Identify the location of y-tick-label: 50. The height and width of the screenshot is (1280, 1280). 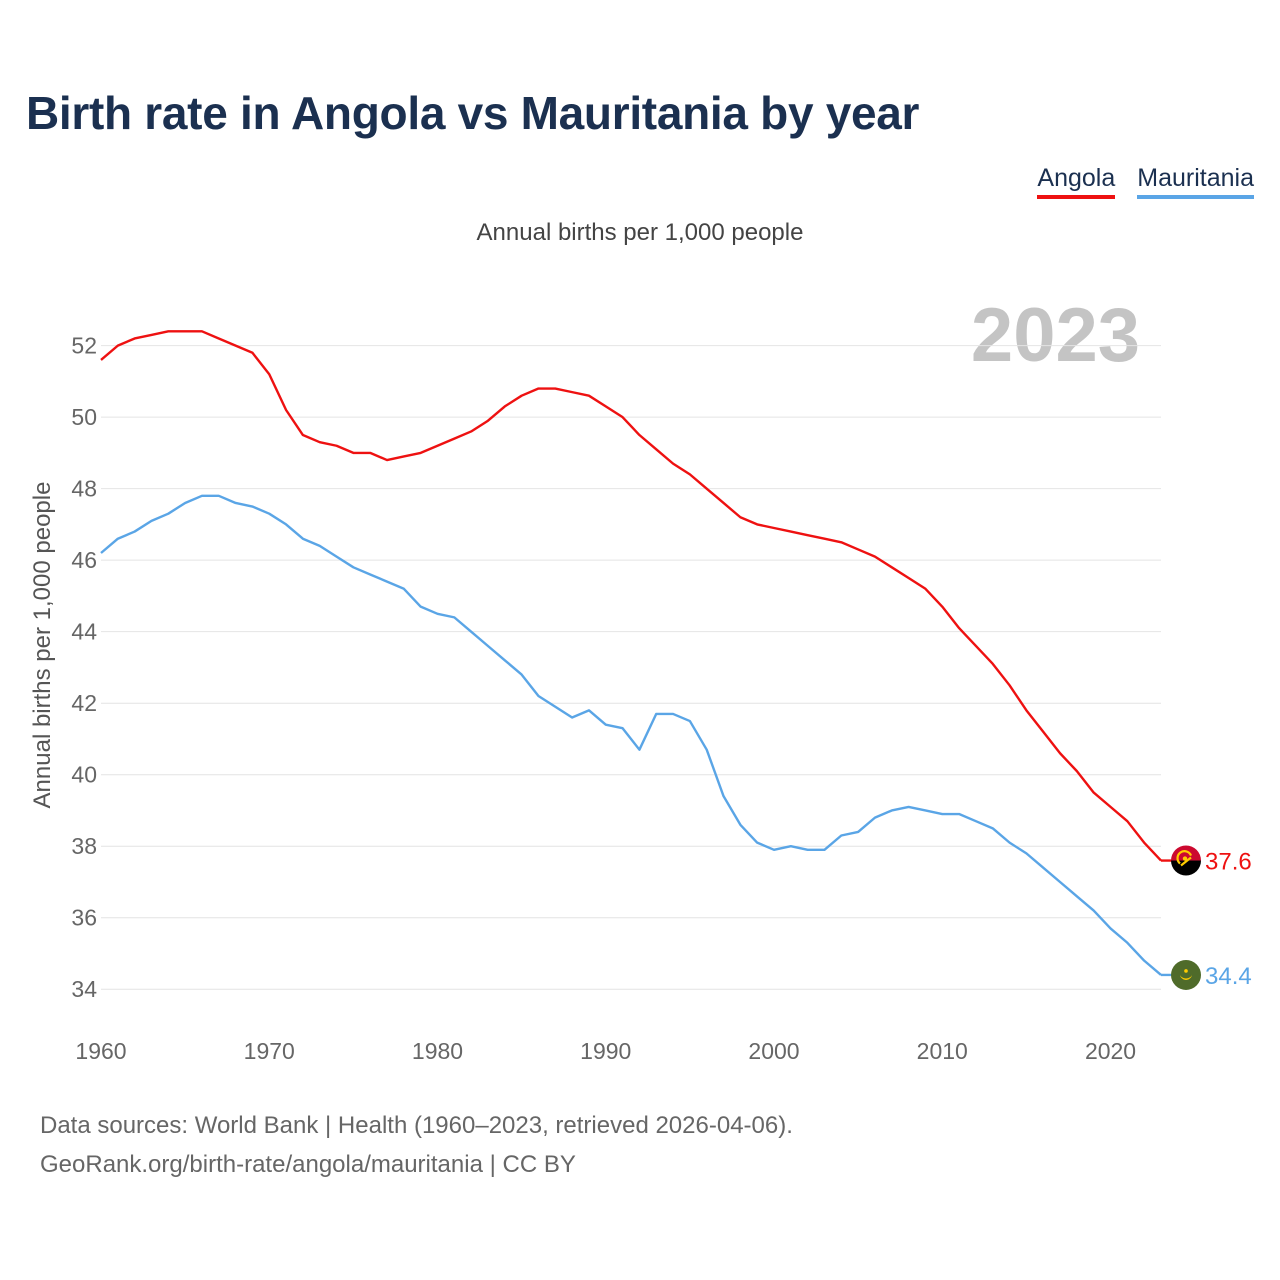
(84, 417).